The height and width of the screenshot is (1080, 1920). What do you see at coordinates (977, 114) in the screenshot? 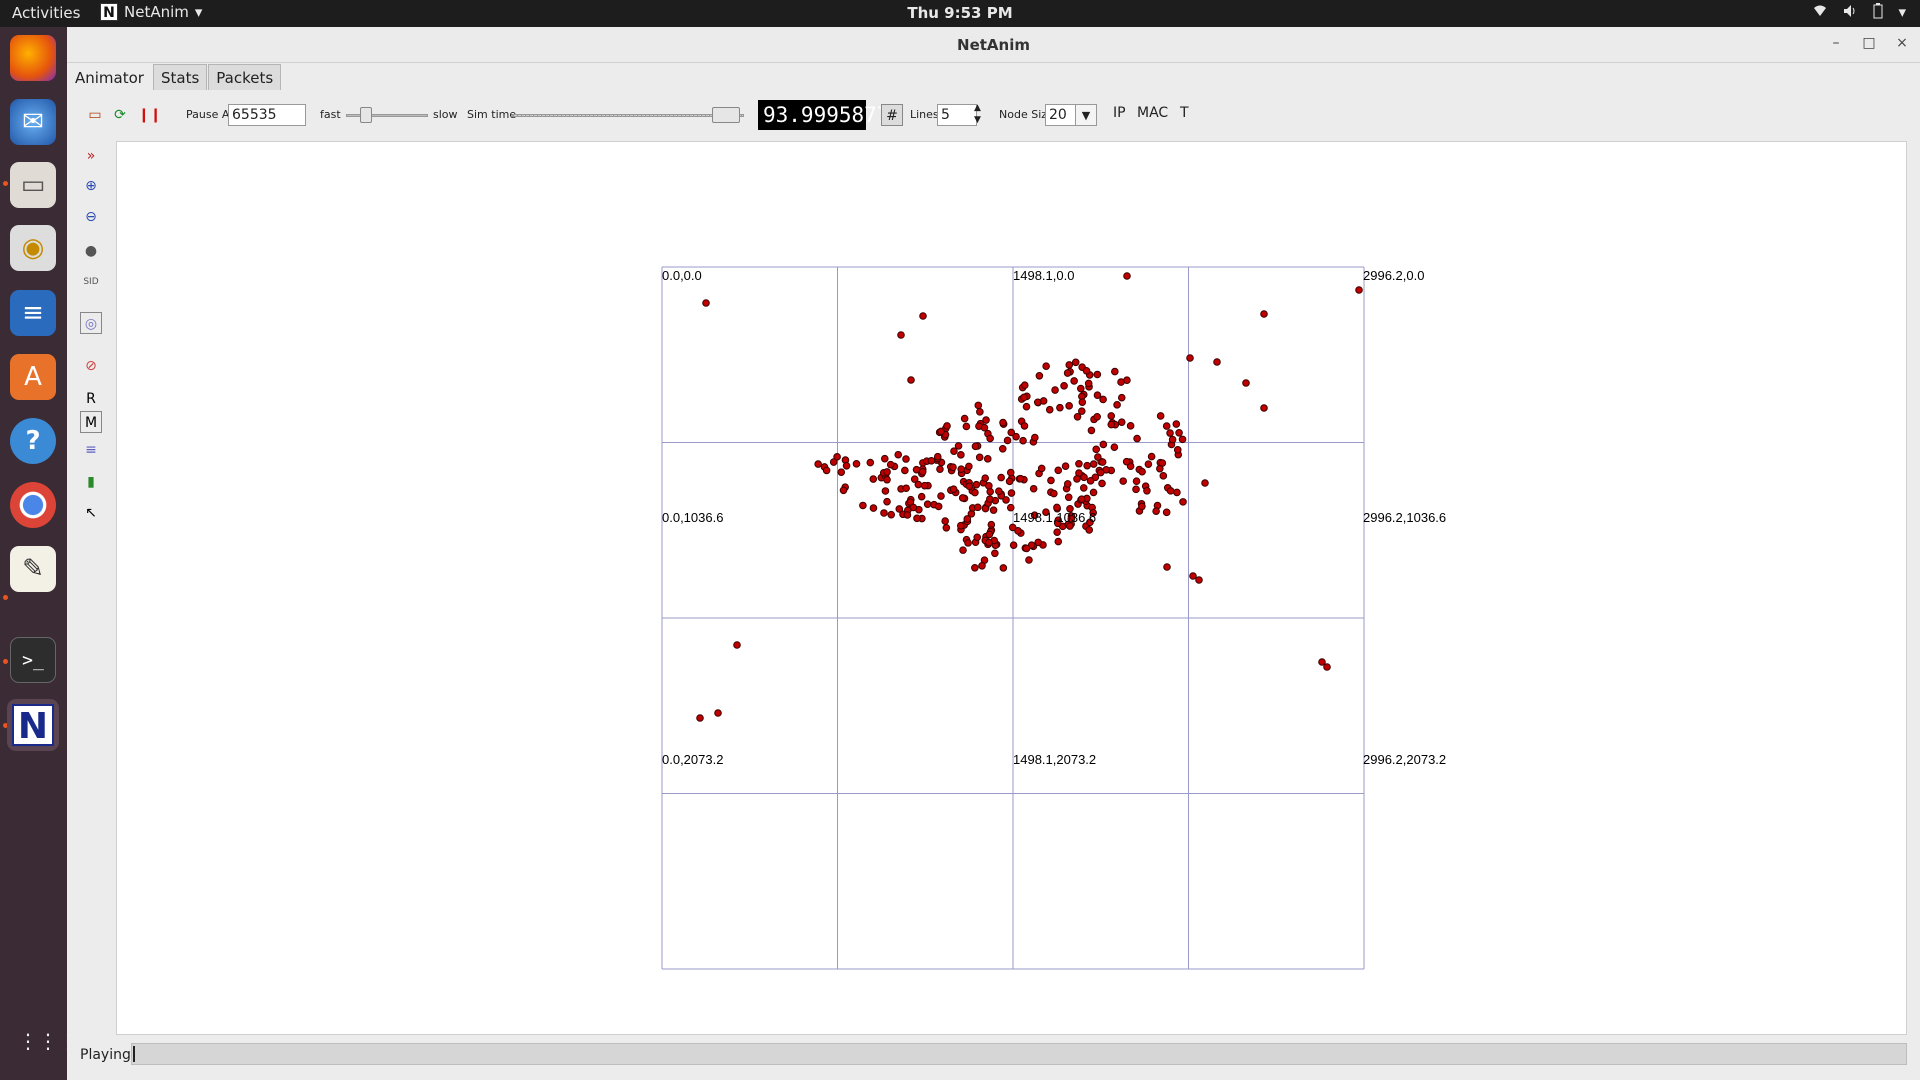
I see `lines-stepper-icon: ▲ ▼` at bounding box center [977, 114].